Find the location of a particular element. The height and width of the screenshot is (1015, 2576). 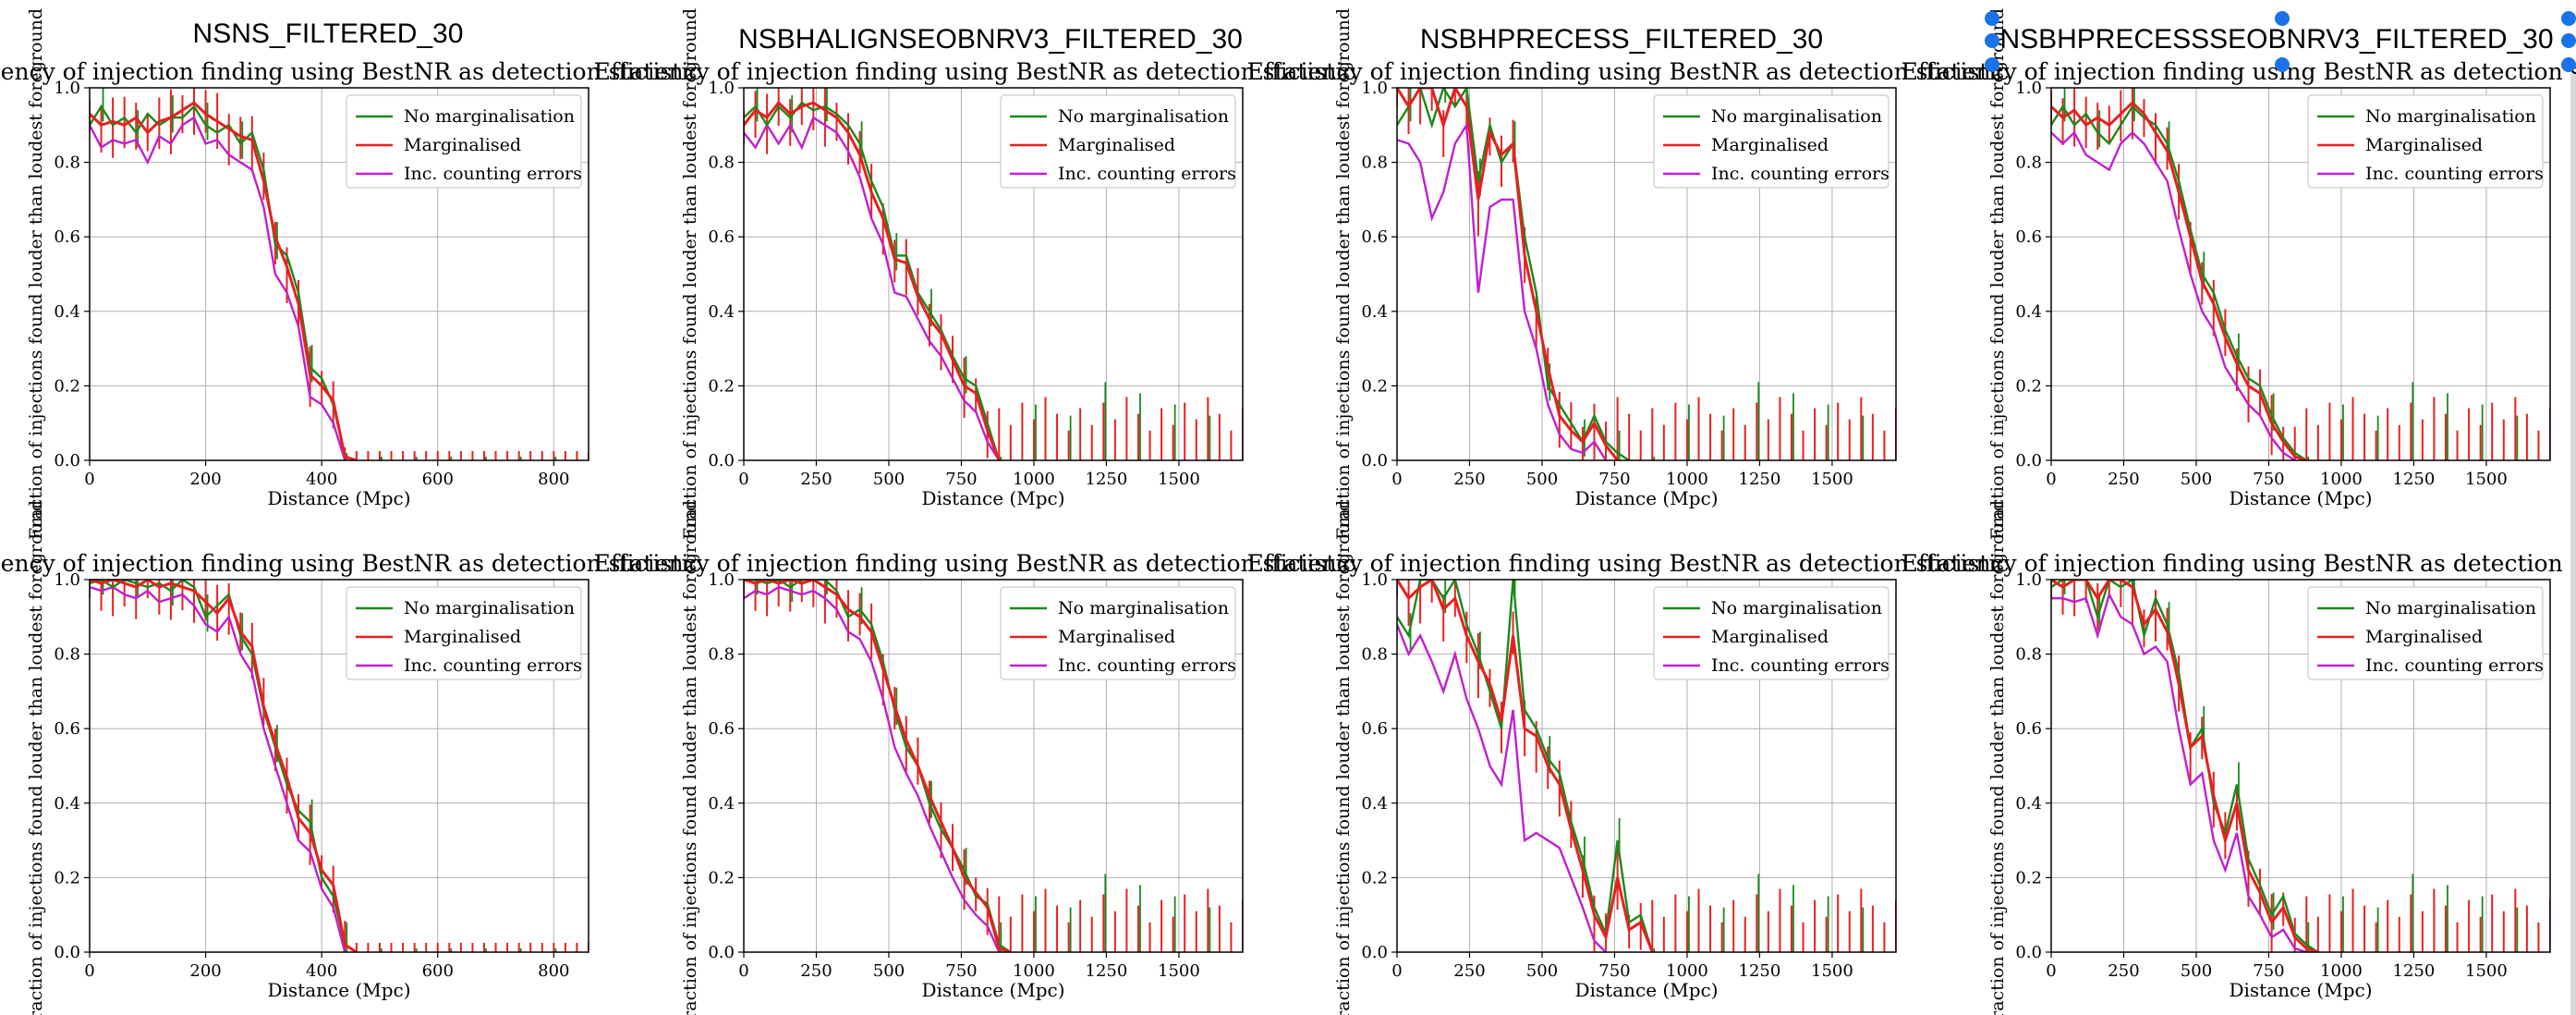

column-title-nsbh-precess: NSBHPRECESS_FILTERED_30 is located at coordinates (1621, 40).